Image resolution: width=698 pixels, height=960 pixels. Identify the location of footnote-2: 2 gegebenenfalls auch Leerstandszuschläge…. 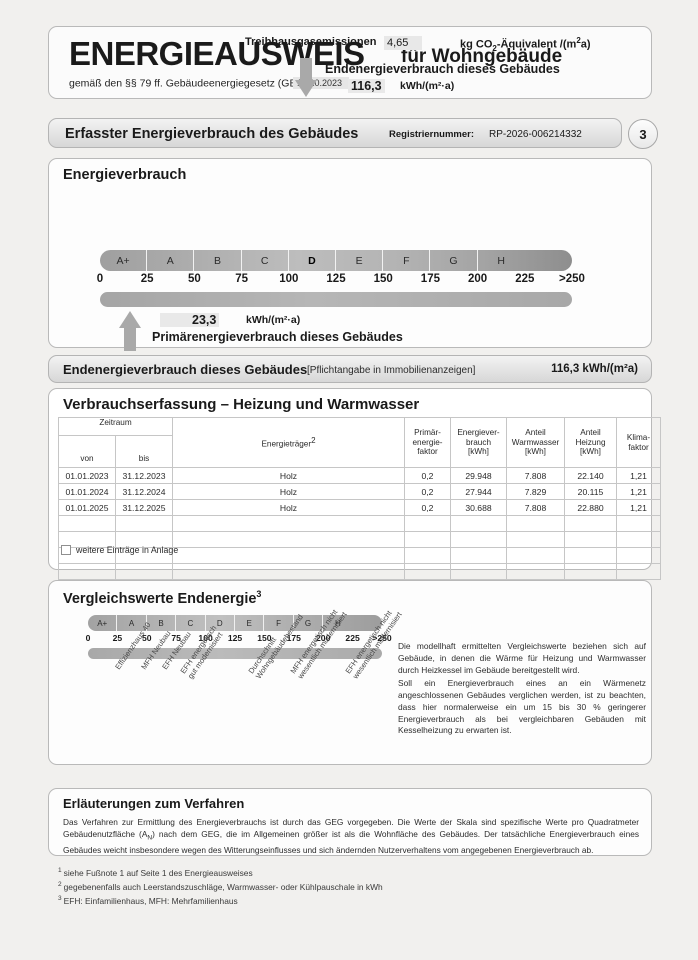
(318, 887).